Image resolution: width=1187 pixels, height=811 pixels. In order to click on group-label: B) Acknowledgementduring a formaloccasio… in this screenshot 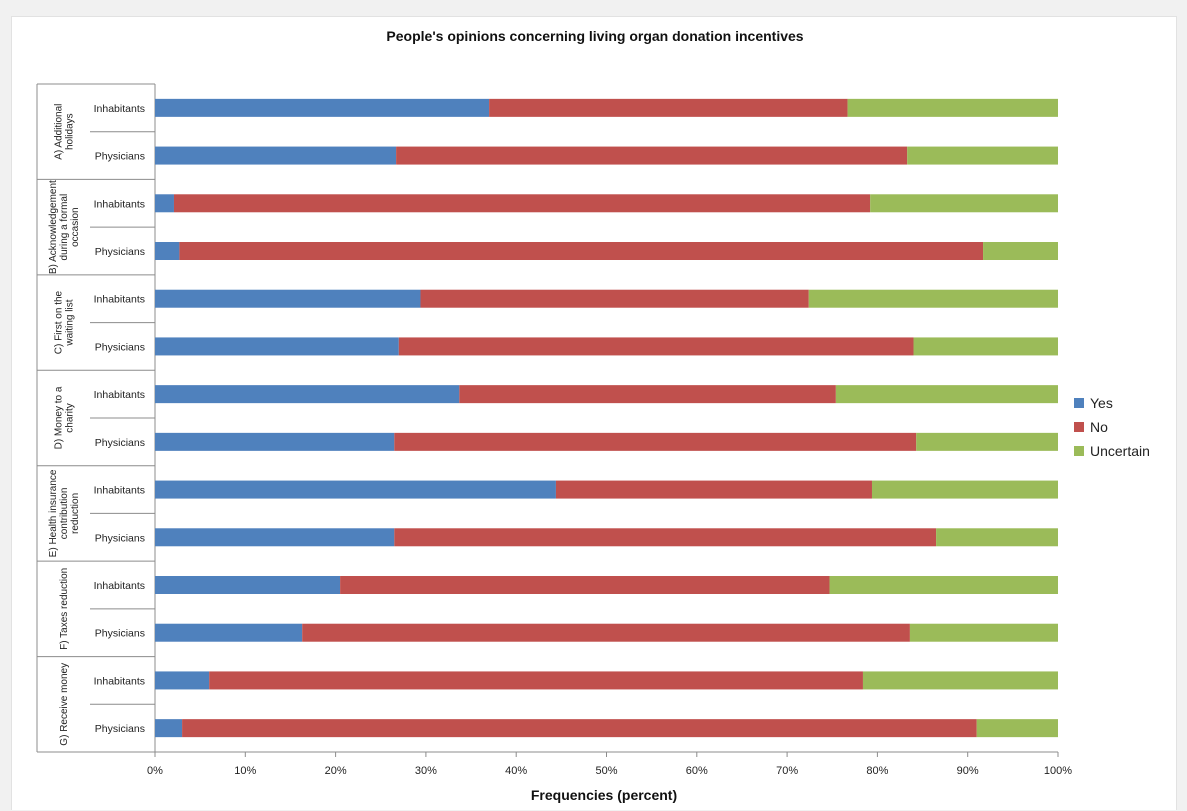, I will do `click(64, 227)`.